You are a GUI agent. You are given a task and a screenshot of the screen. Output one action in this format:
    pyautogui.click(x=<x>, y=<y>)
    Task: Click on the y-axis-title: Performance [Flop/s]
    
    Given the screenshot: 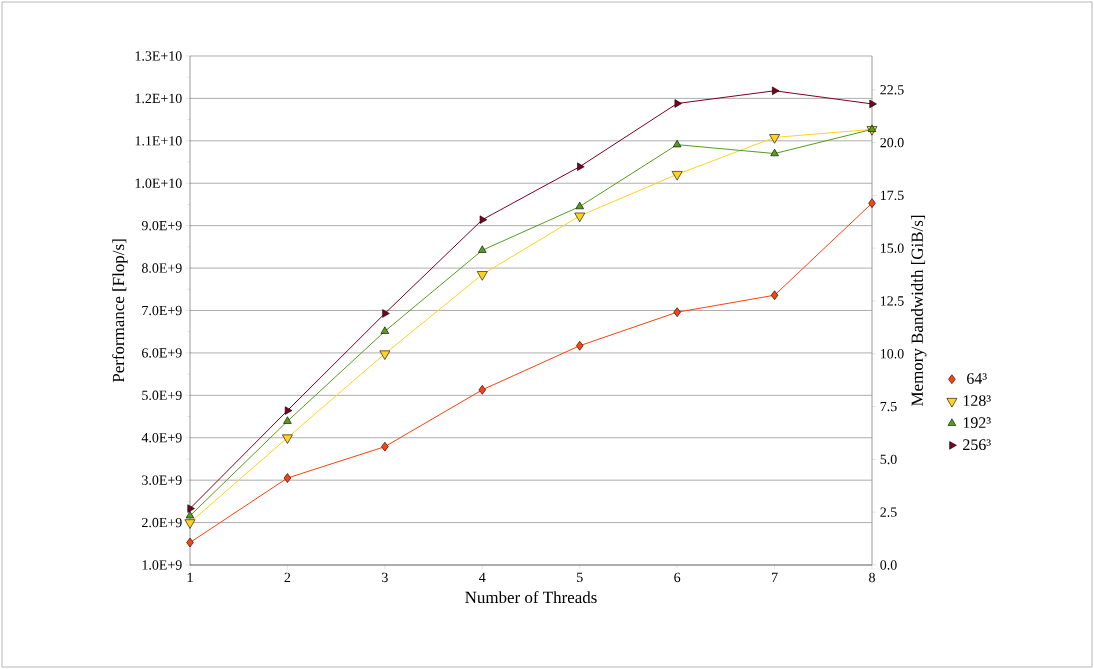 What is the action you would take?
    pyautogui.click(x=120, y=311)
    